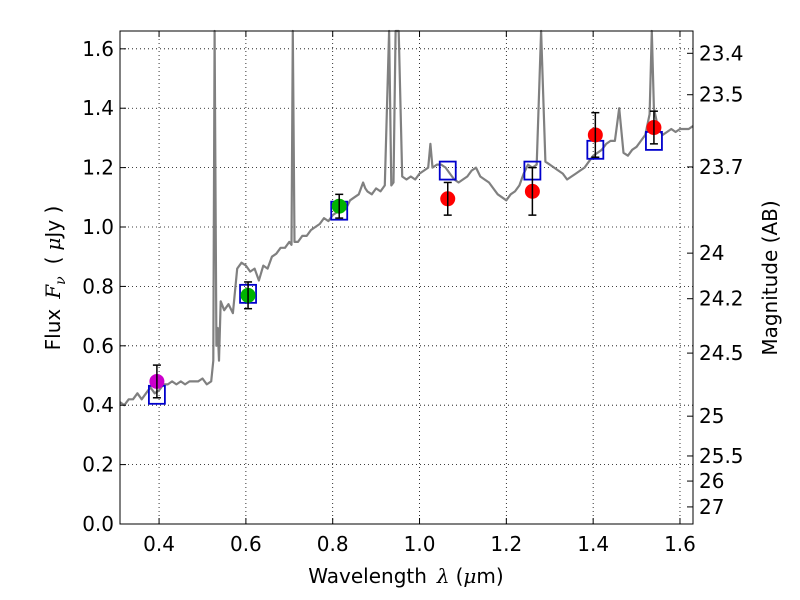 The height and width of the screenshot is (600, 800). Describe the element at coordinates (53, 261) in the screenshot. I see `y-axis-unit-open: (` at that location.